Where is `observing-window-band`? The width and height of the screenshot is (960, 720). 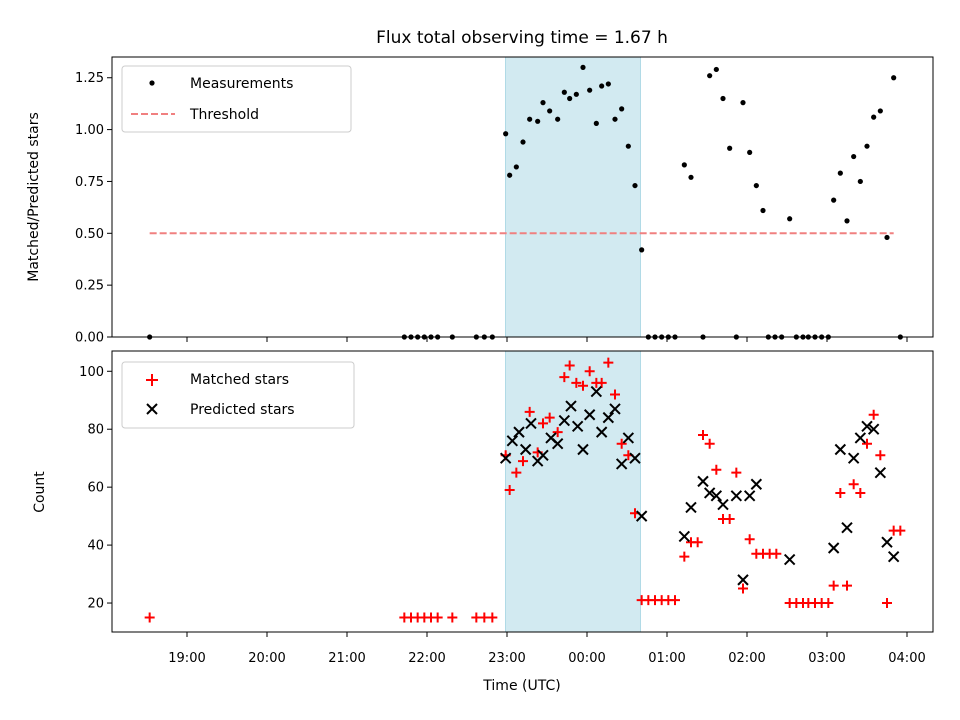
observing-window-band is located at coordinates (573, 197).